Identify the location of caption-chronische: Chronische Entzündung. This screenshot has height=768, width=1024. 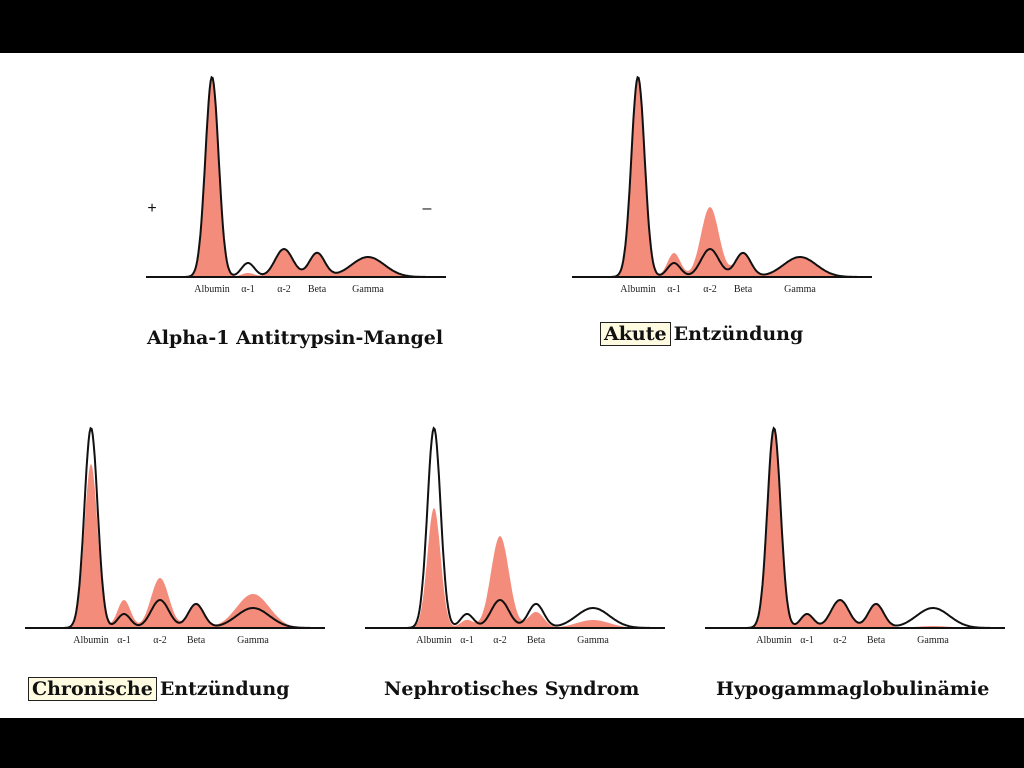
(159, 689).